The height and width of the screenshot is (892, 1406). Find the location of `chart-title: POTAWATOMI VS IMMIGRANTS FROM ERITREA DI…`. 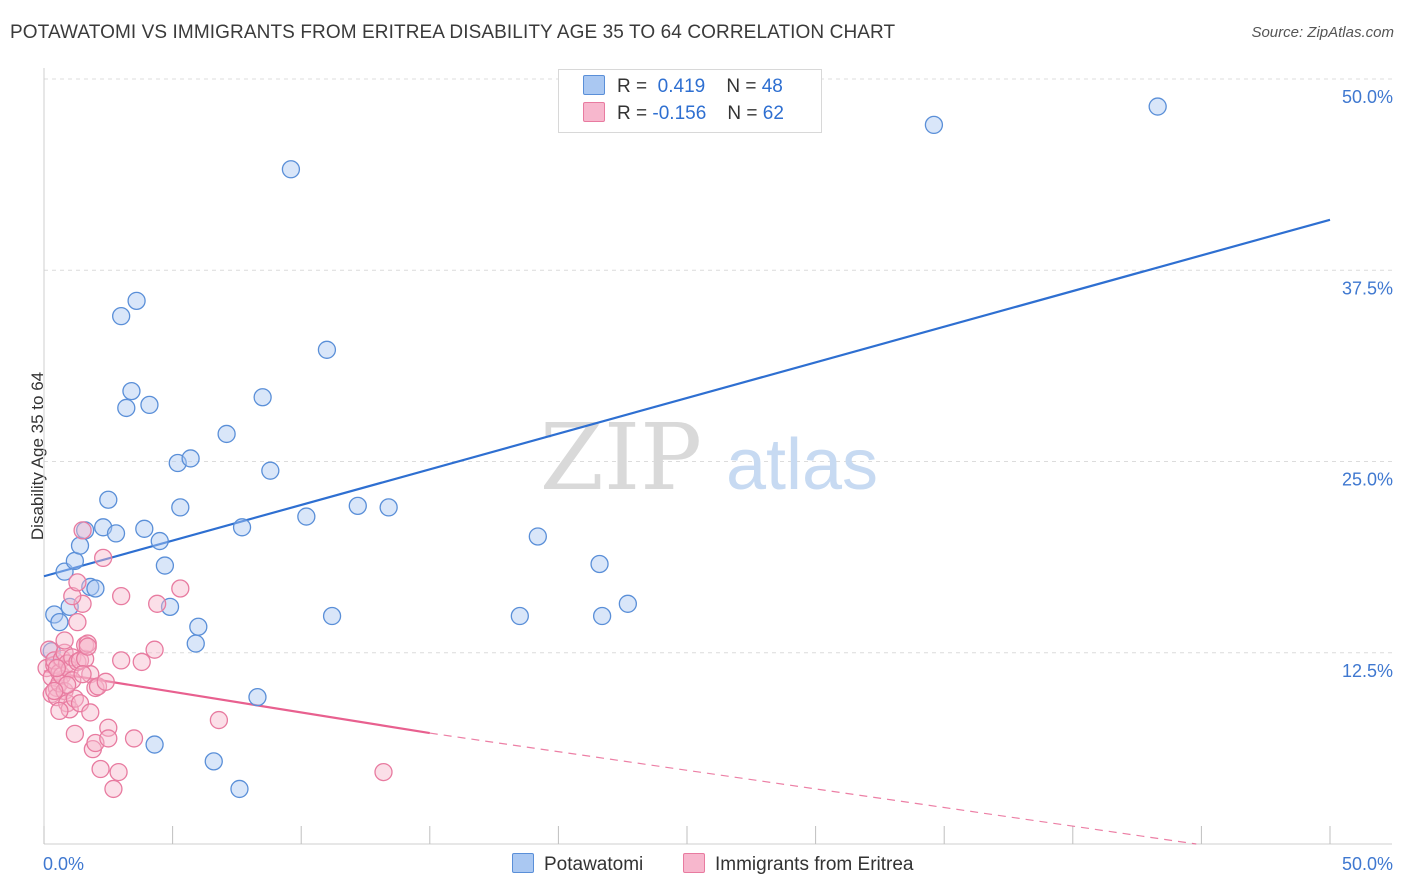

chart-title: POTAWATOMI VS IMMIGRANTS FROM ERITREA DI… is located at coordinates (453, 32).